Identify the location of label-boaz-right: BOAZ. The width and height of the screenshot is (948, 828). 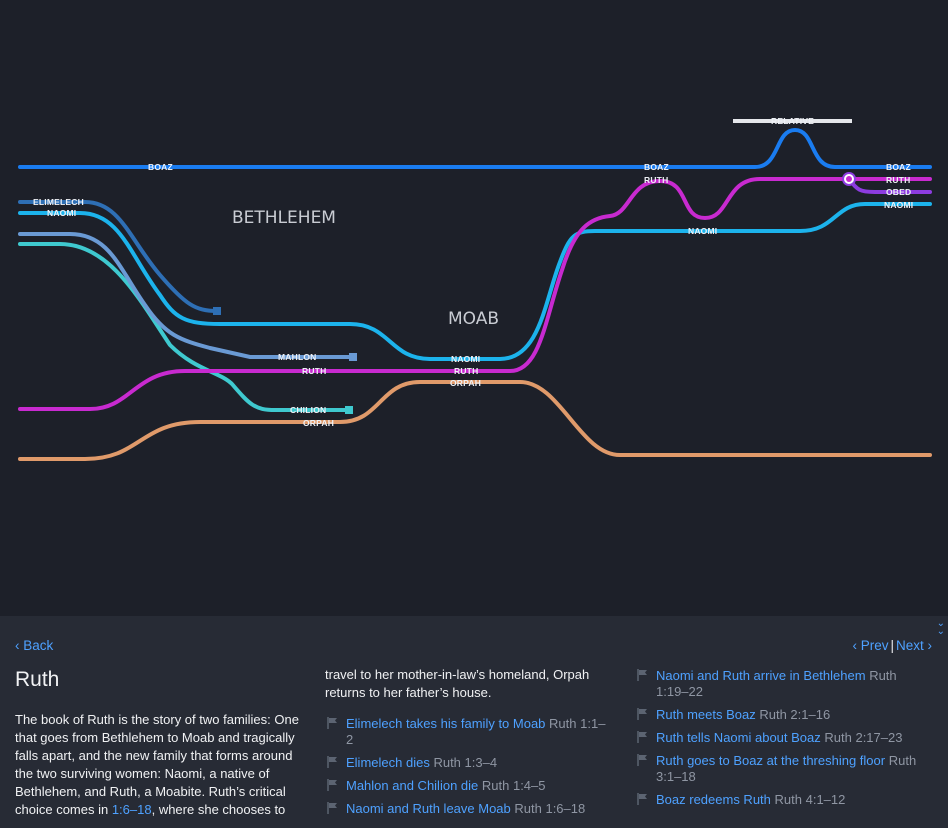
(898, 167).